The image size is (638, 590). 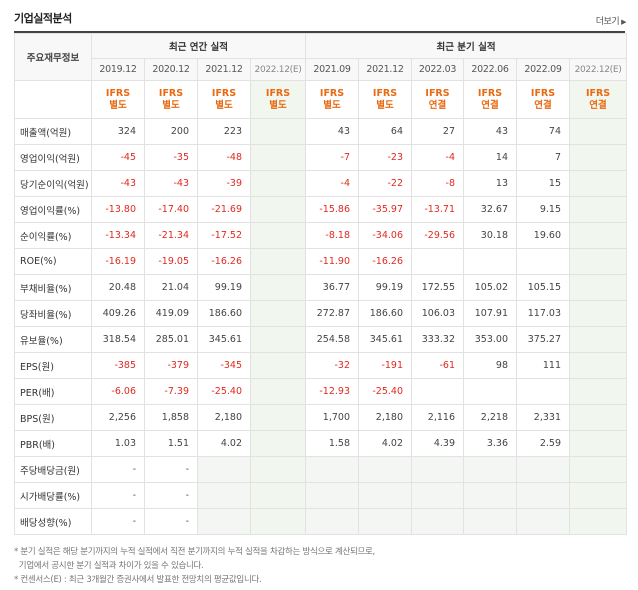 What do you see at coordinates (118, 183) in the screenshot?
I see `table-cell: -43` at bounding box center [118, 183].